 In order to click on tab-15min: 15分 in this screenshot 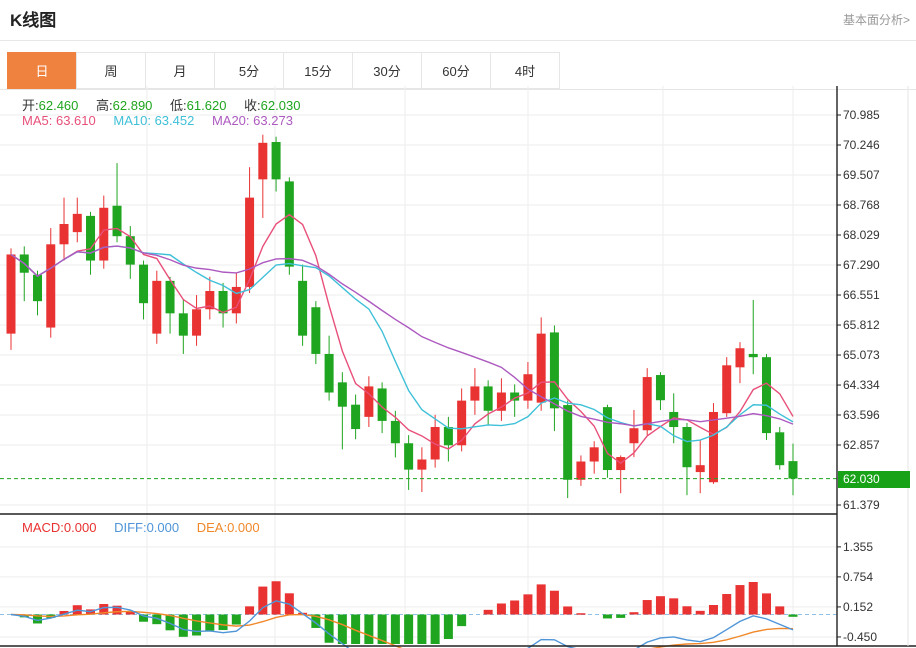, I will do `click(318, 70)`.